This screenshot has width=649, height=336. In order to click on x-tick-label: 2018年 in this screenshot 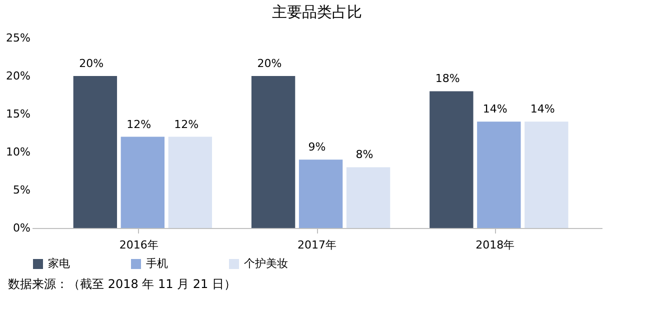, I will do `click(495, 245)`.